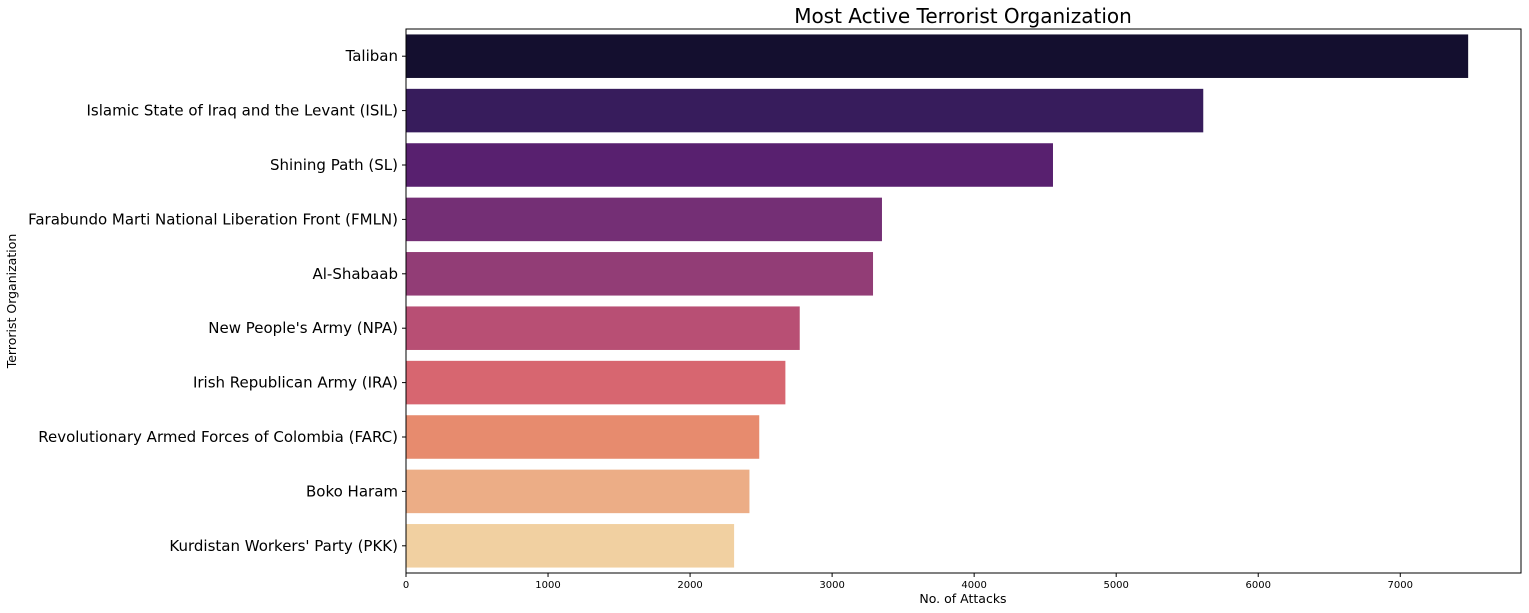 This screenshot has width=1529, height=613. I want to click on y-tick-label: Boko Haram, so click(352, 491).